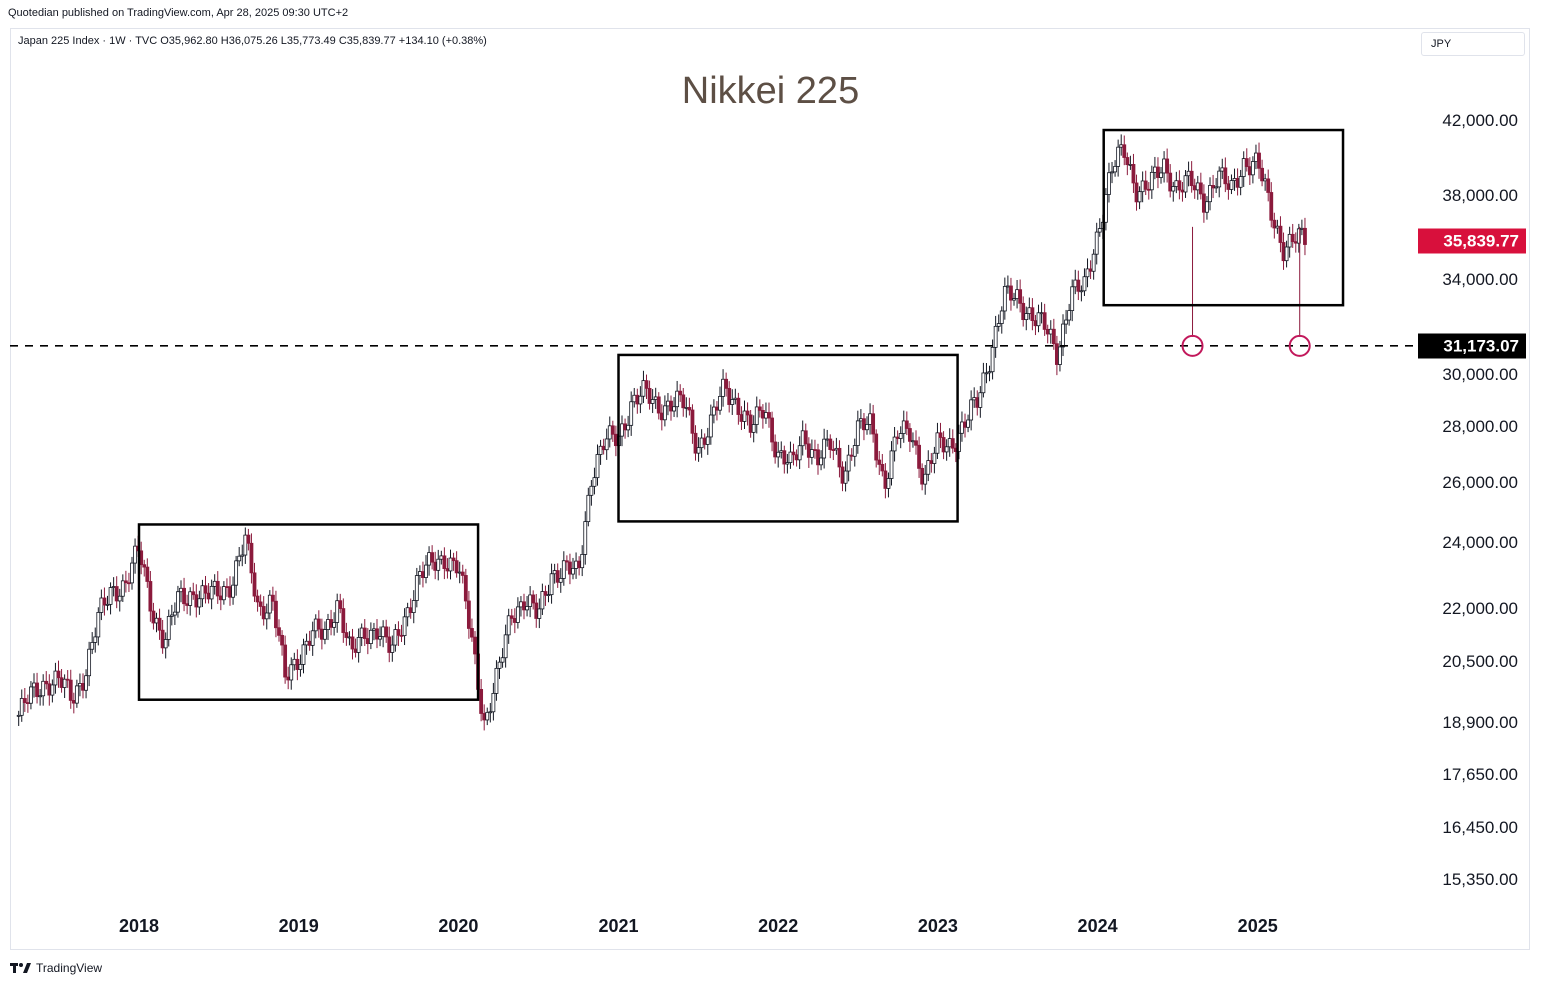  Describe the element at coordinates (298, 926) in the screenshot. I see `x-tick-label: 2019` at that location.